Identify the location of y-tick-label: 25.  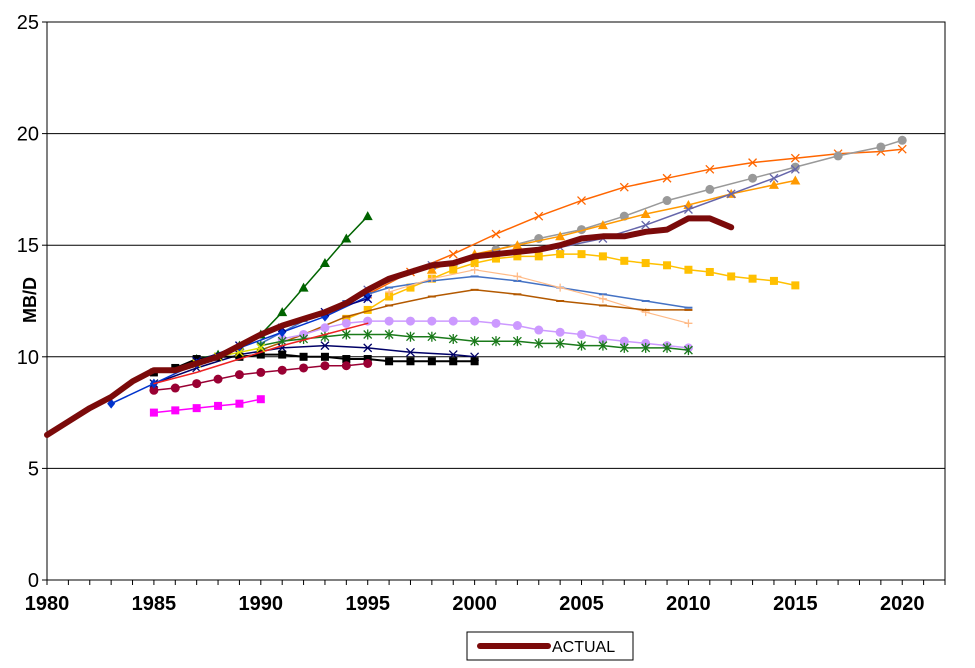
(28, 23).